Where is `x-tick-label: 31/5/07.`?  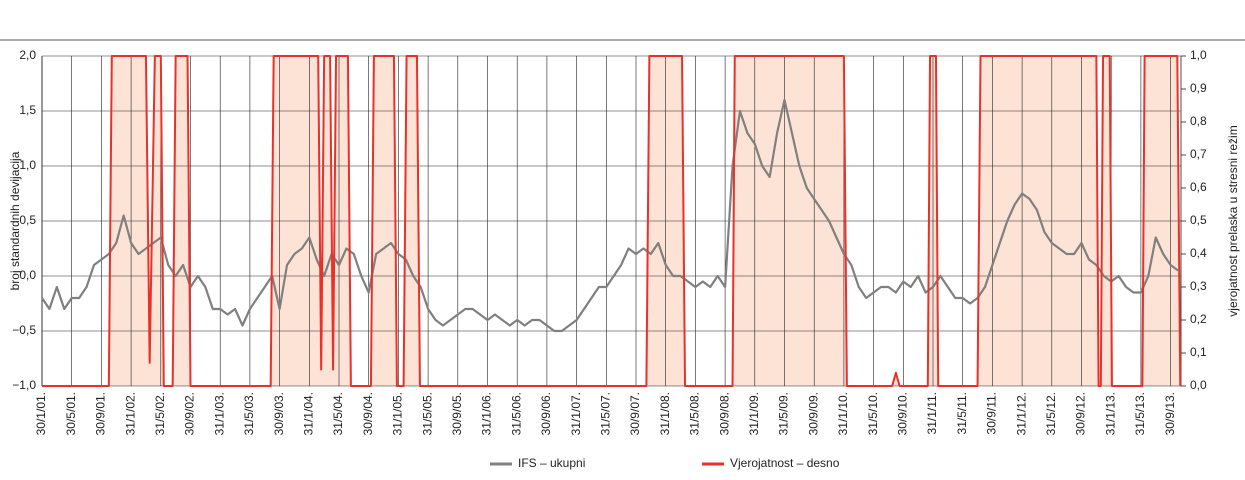 x-tick-label: 31/5/07. is located at coordinates (605, 413).